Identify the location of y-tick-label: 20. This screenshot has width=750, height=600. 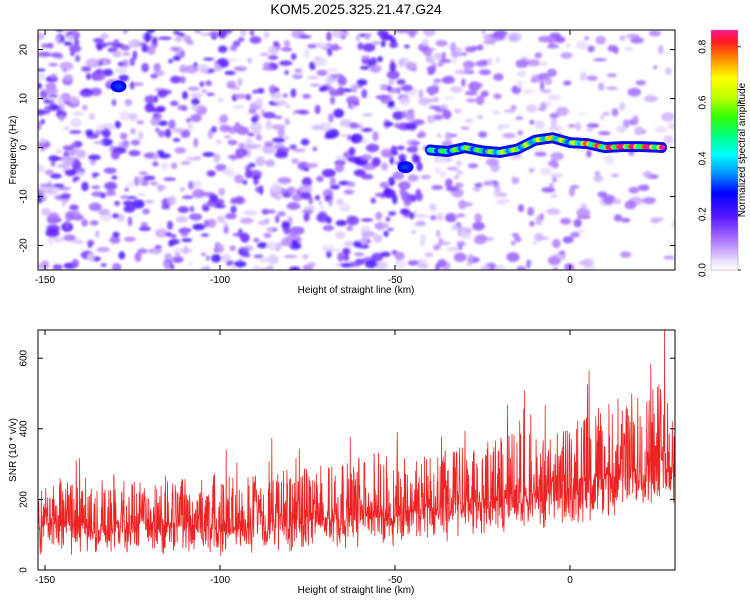
(24, 50).